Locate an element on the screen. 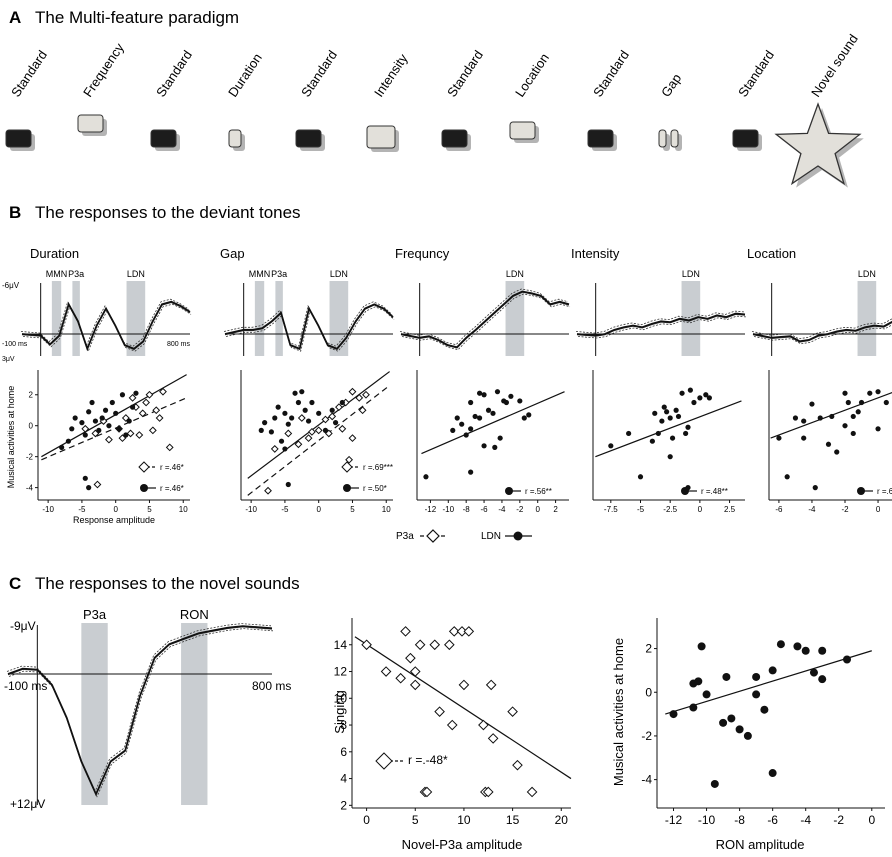  window-ldn-band is located at coordinates (867, 318).